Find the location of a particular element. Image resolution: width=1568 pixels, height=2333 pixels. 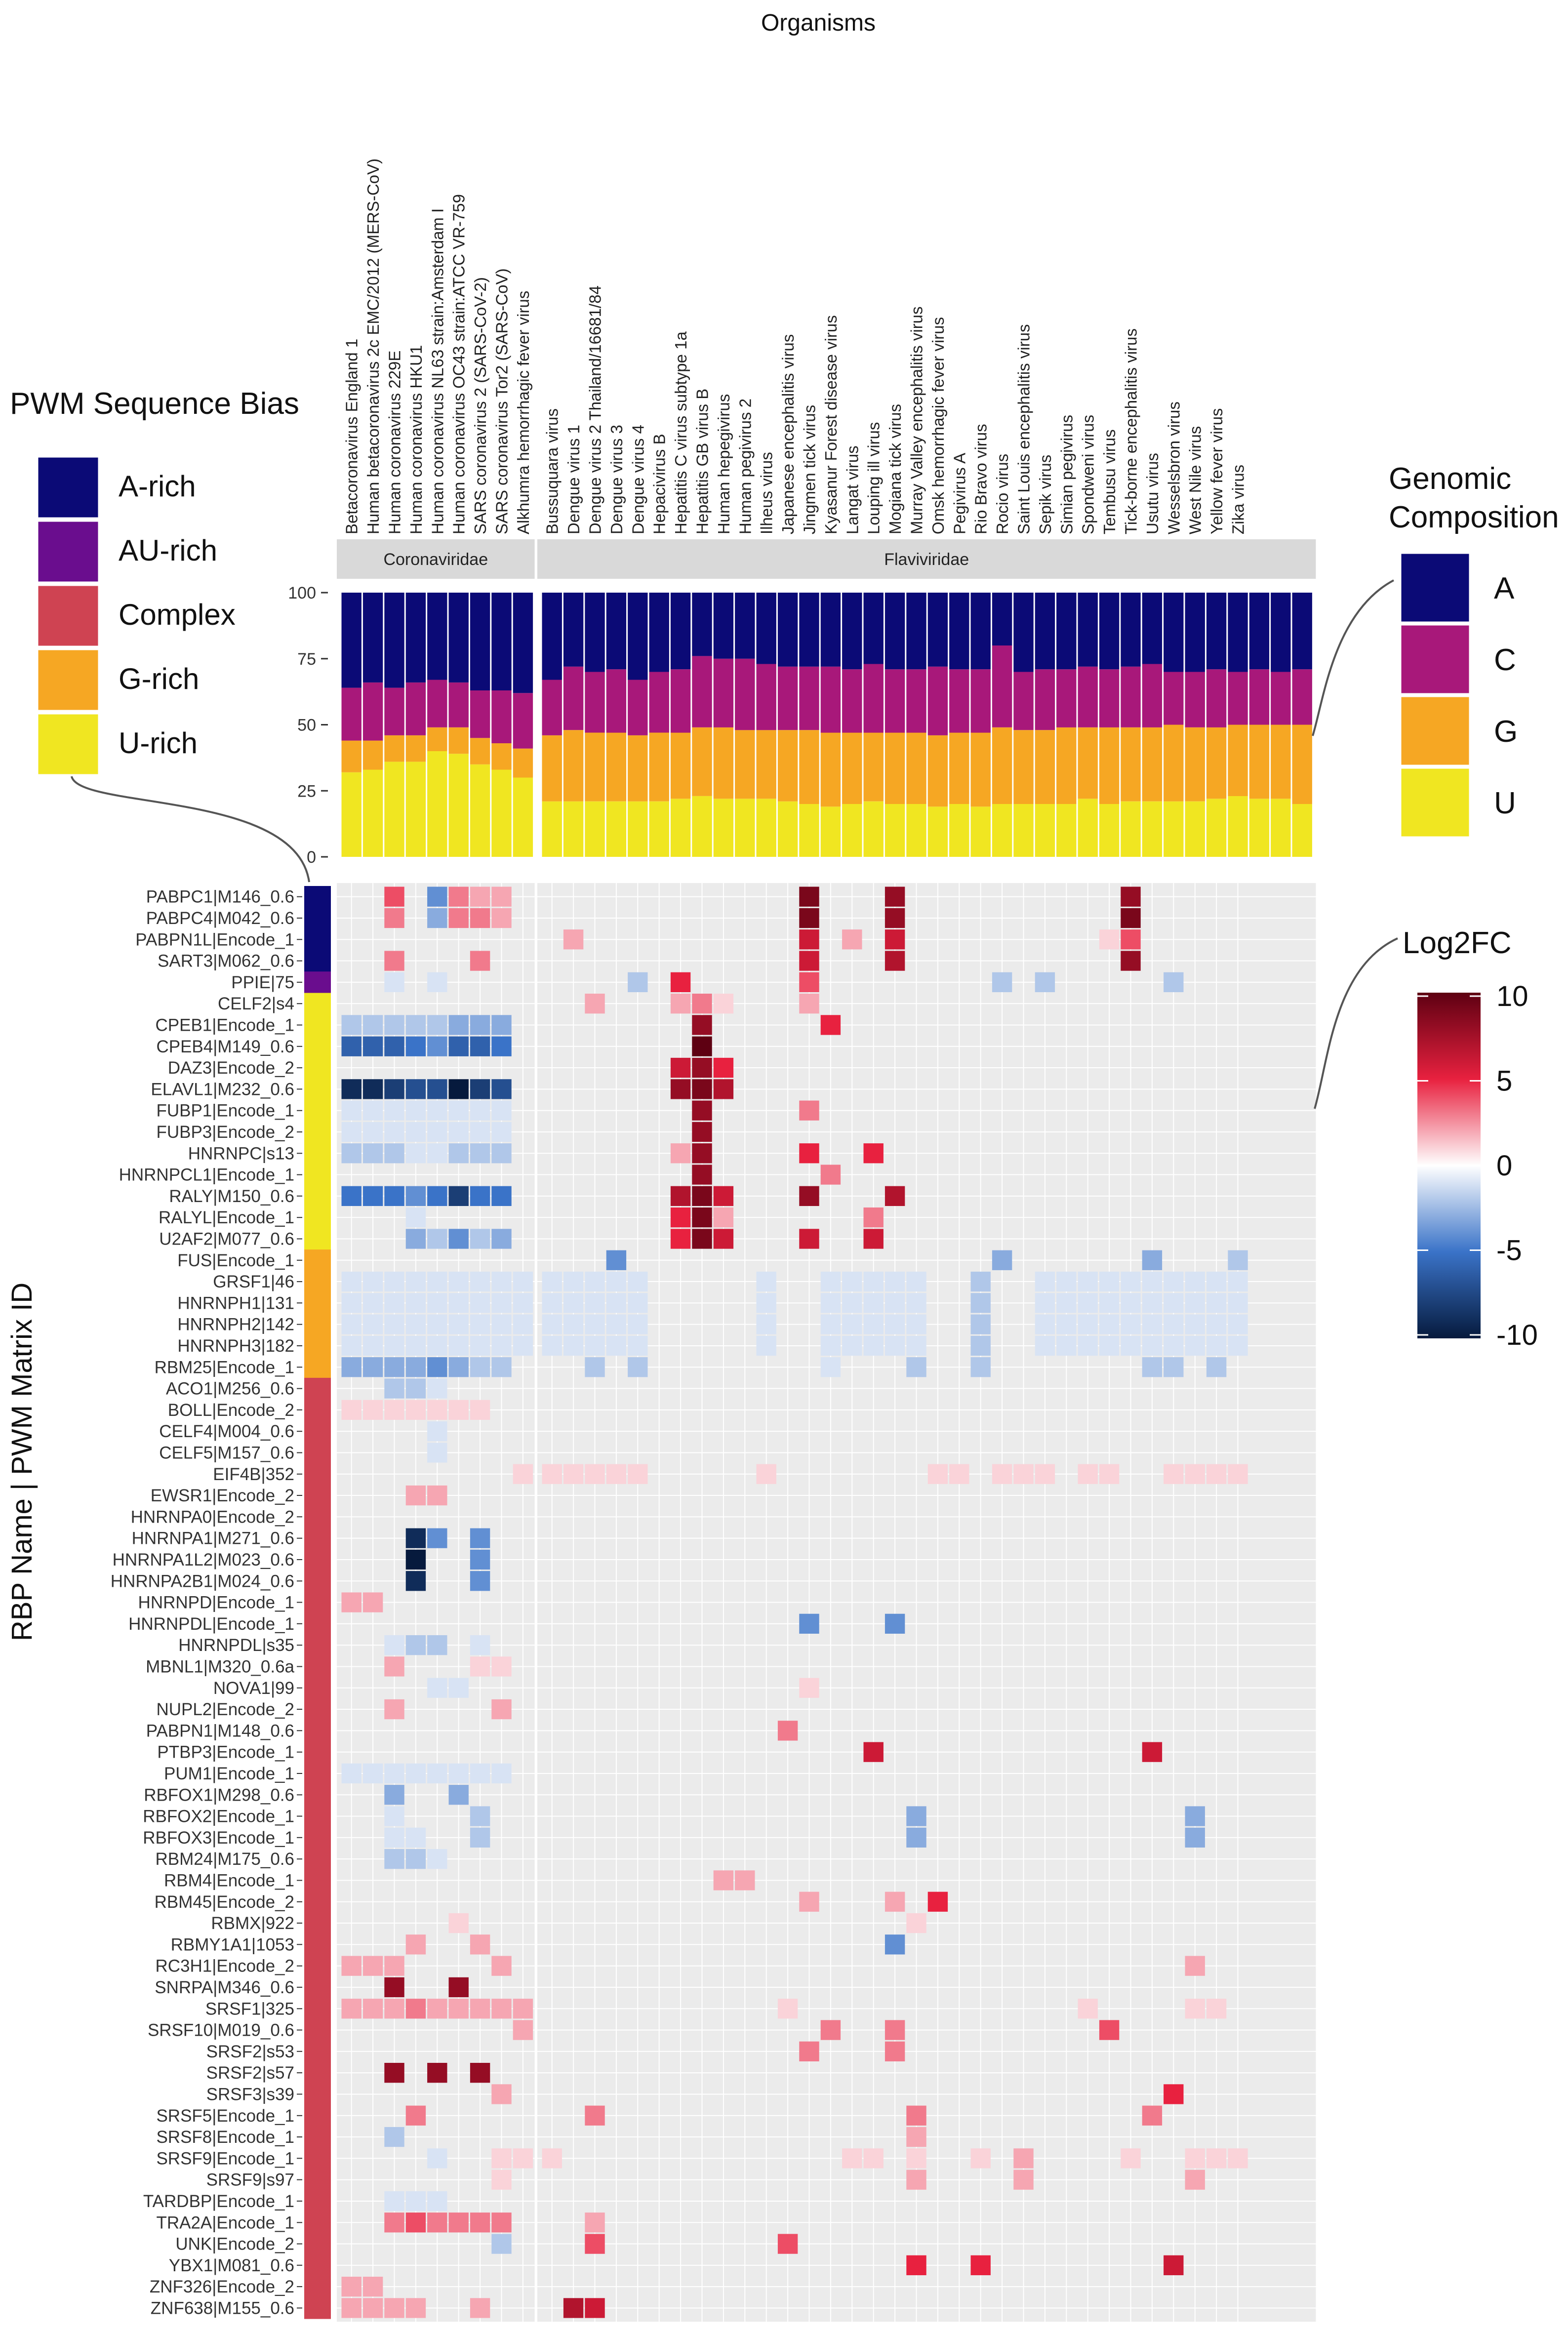

row-label: HNRNPA2B1|M024_0.6 is located at coordinates (202, 1581).